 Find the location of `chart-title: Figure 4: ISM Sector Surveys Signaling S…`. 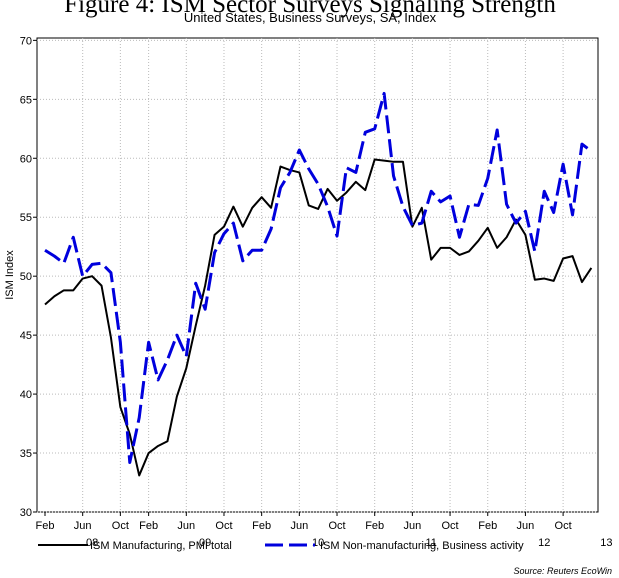

chart-title: Figure 4: ISM Sector Surveys Signaling S… is located at coordinates (310, 9).